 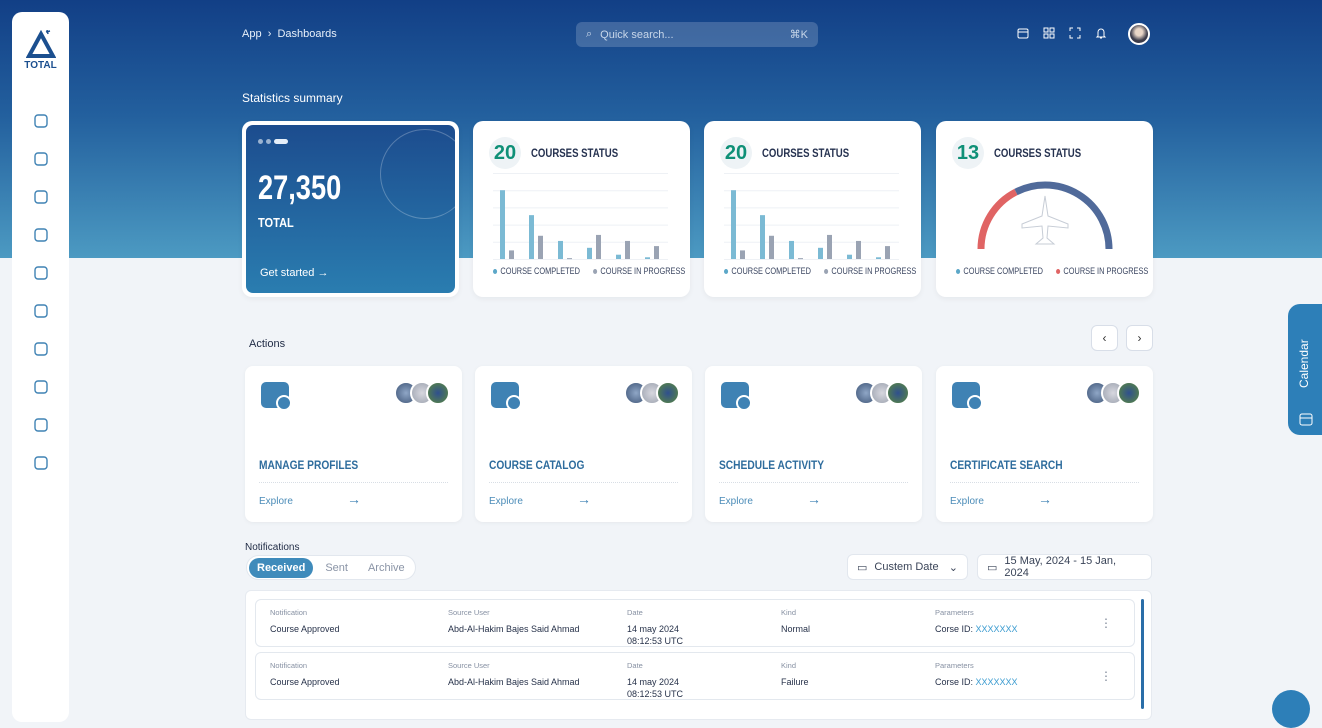 I want to click on action-title: COURSE CATALOG, so click(x=537, y=465).